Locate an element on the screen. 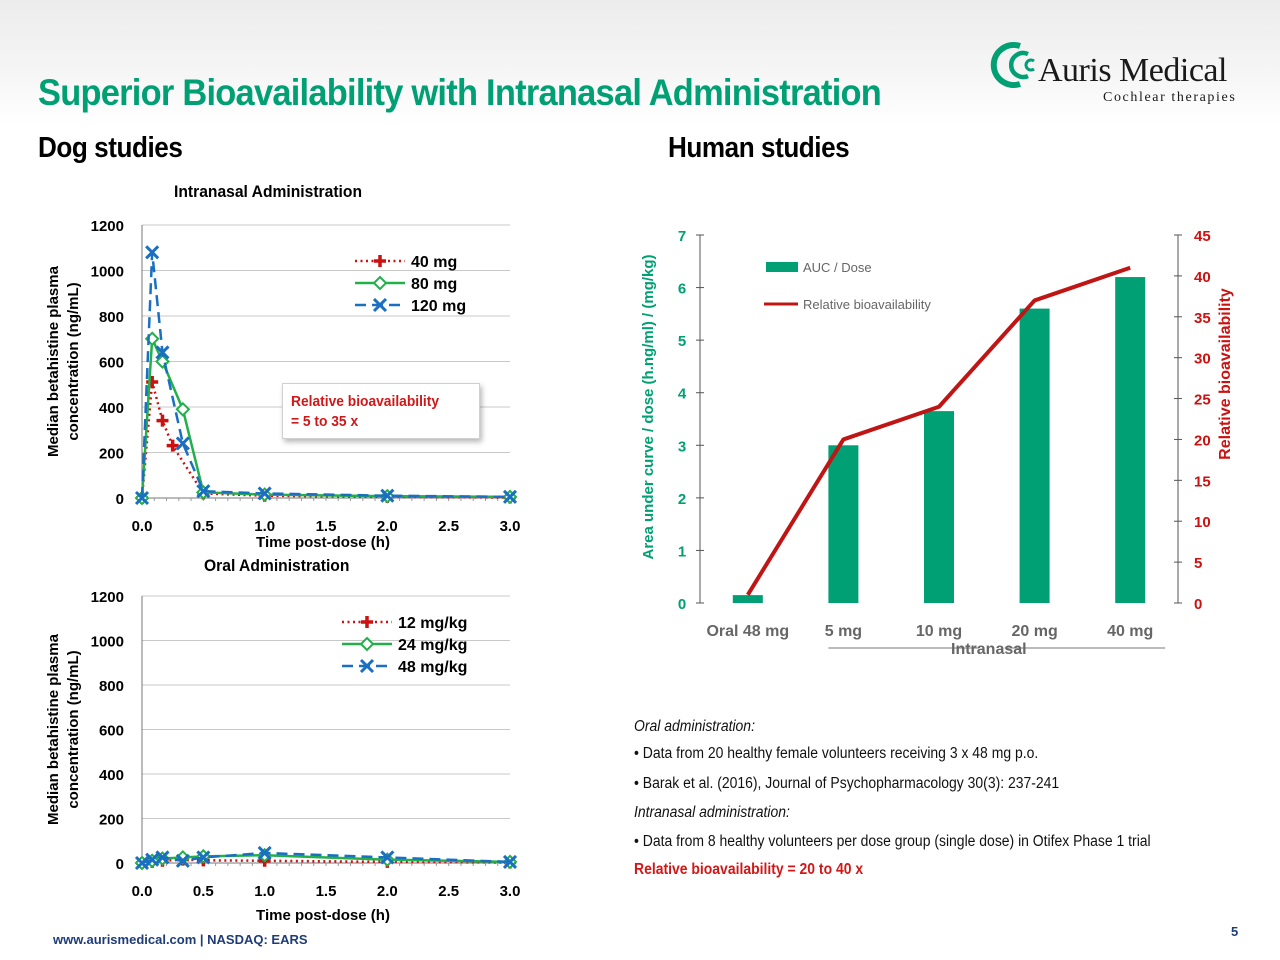 The height and width of the screenshot is (960, 1280). right-tick-label: 0 is located at coordinates (1198, 604).